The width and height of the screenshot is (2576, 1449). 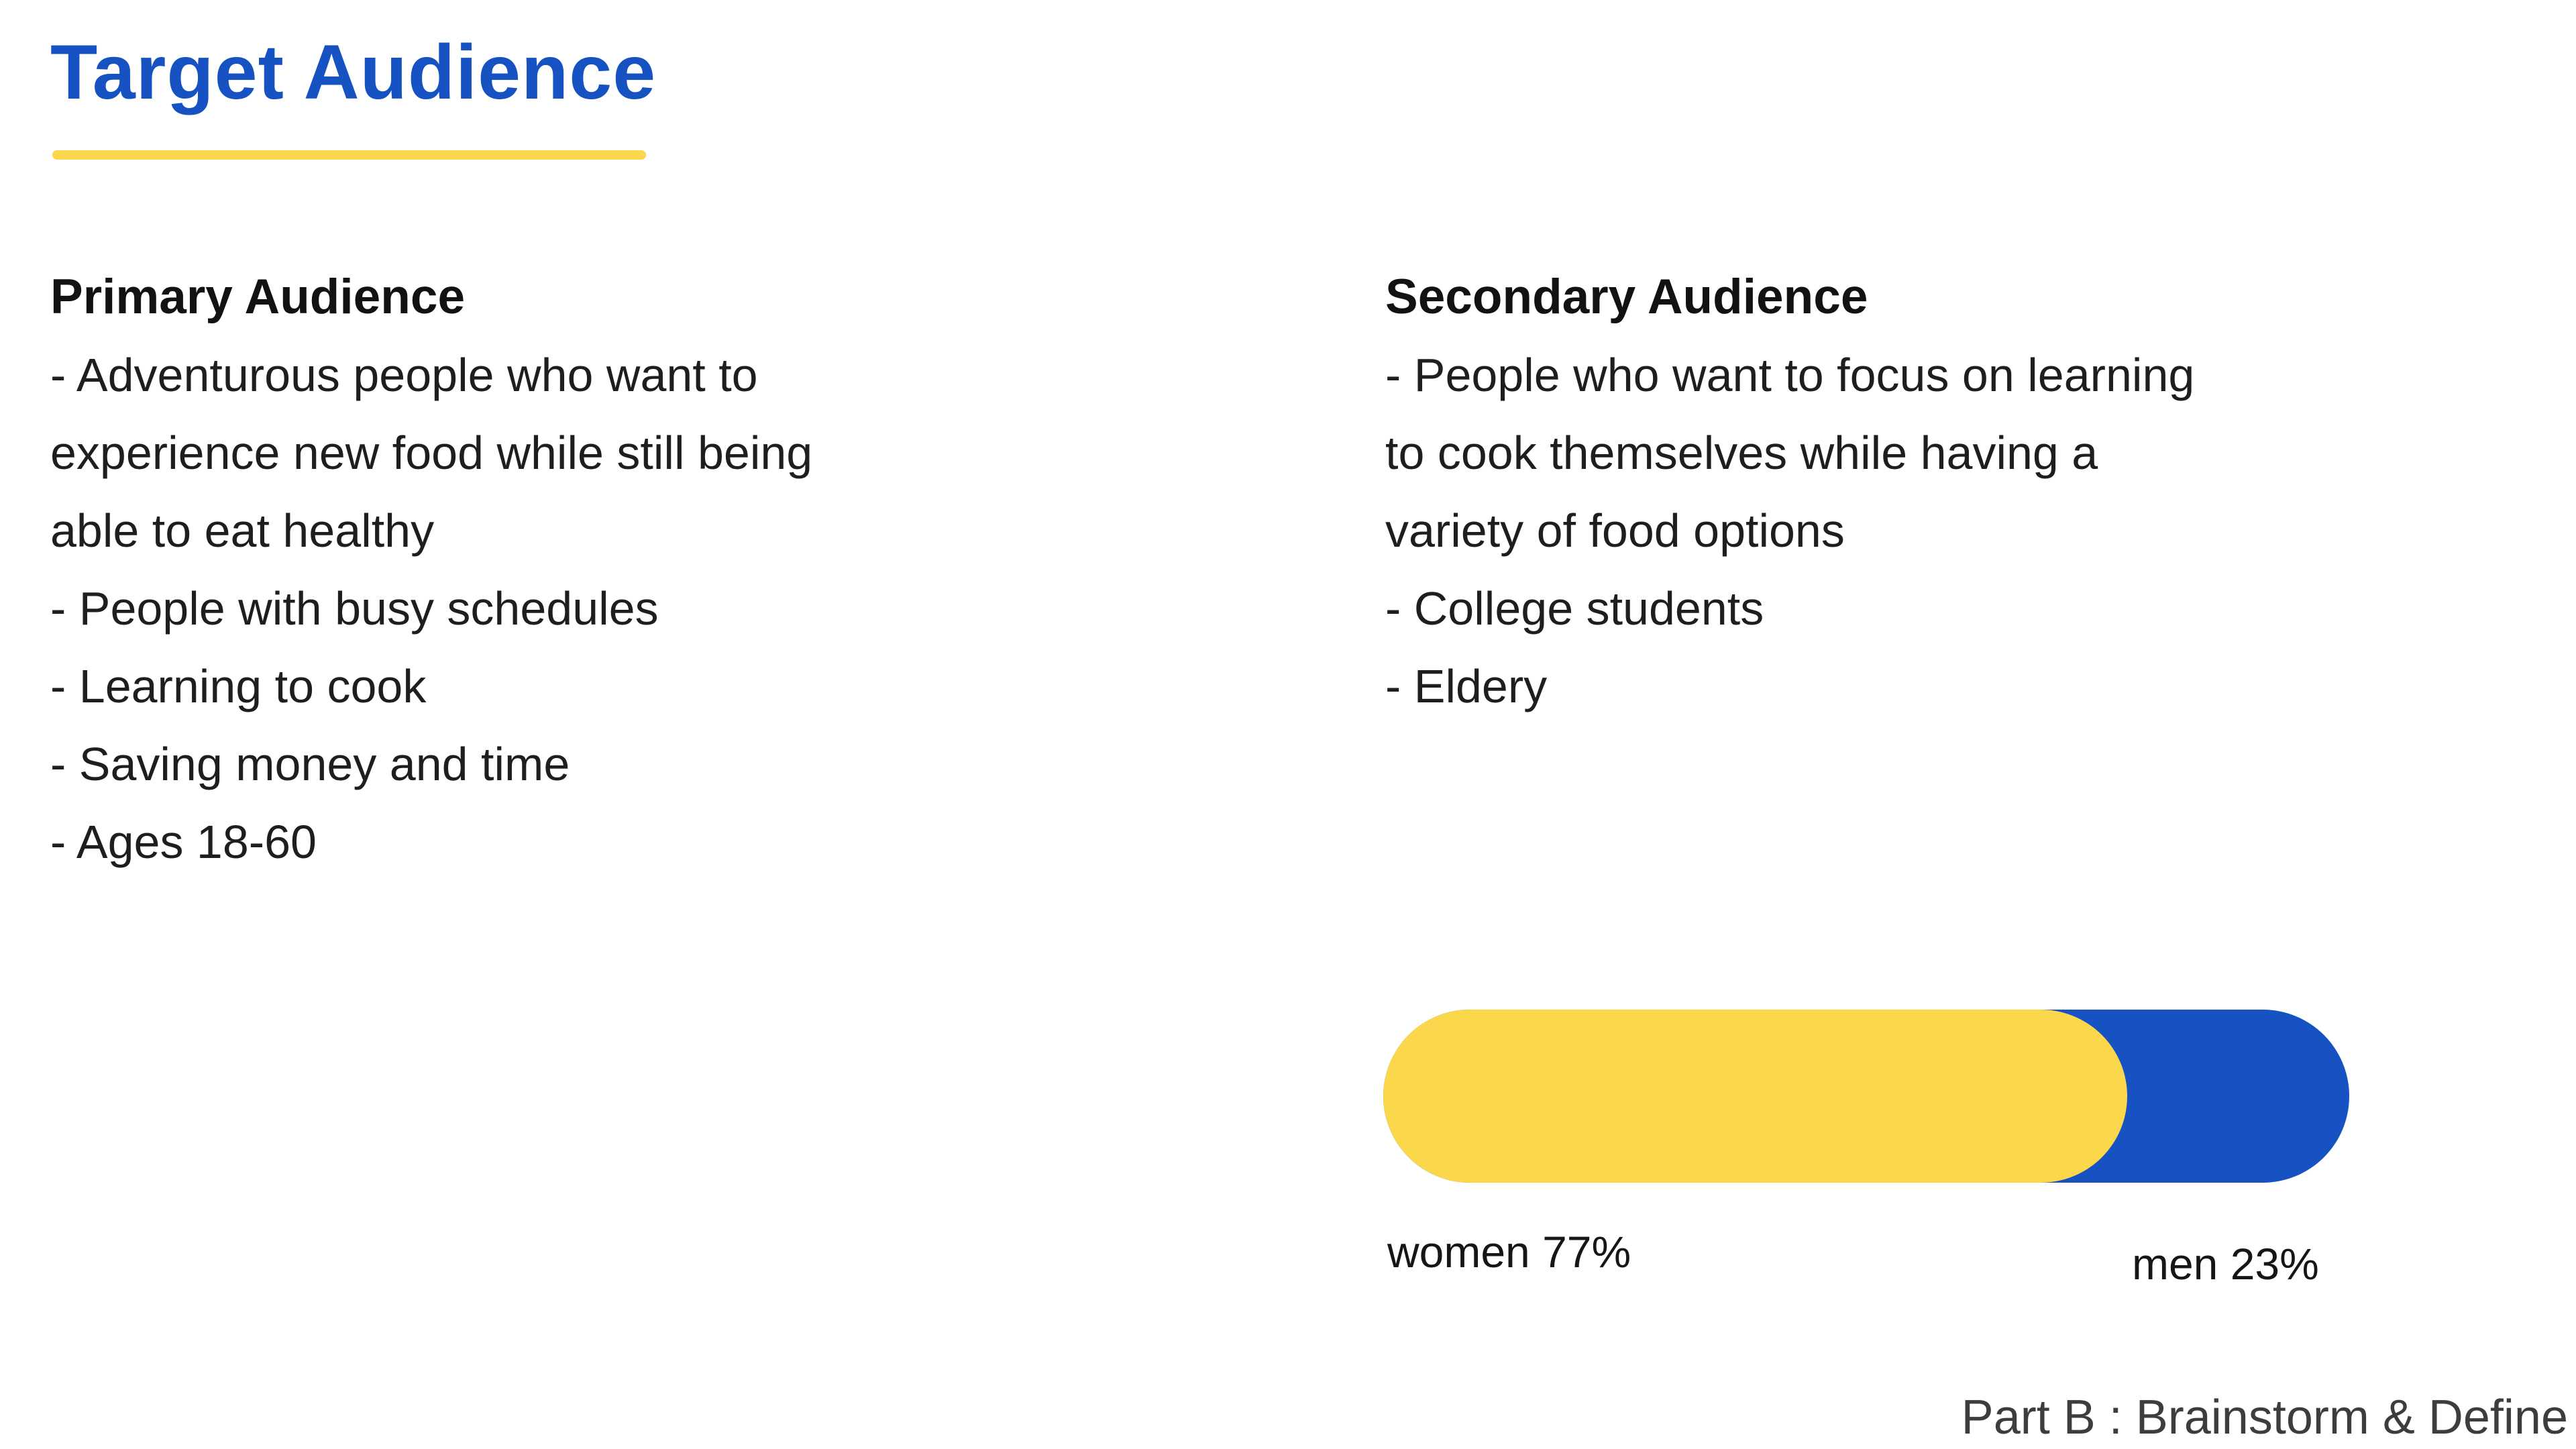 What do you see at coordinates (2264, 1417) in the screenshot?
I see `footer-text: Part B : Brainstorm & Define` at bounding box center [2264, 1417].